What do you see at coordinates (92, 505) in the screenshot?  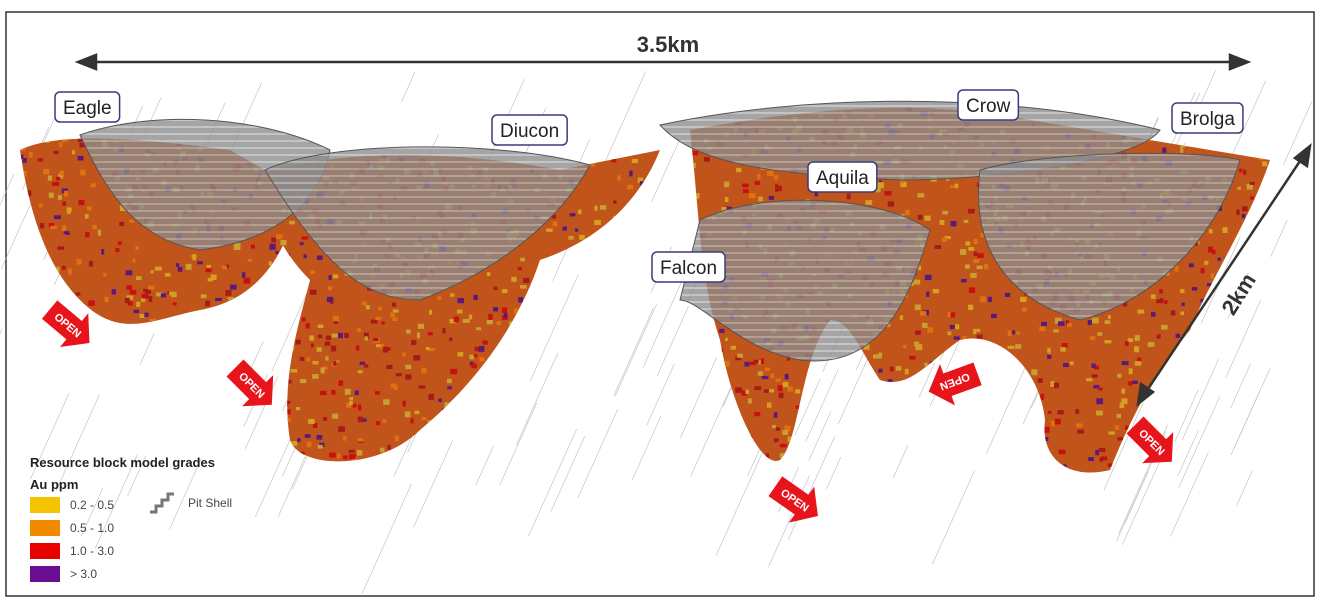 I see `legend-label: 0.2 - 0.5` at bounding box center [92, 505].